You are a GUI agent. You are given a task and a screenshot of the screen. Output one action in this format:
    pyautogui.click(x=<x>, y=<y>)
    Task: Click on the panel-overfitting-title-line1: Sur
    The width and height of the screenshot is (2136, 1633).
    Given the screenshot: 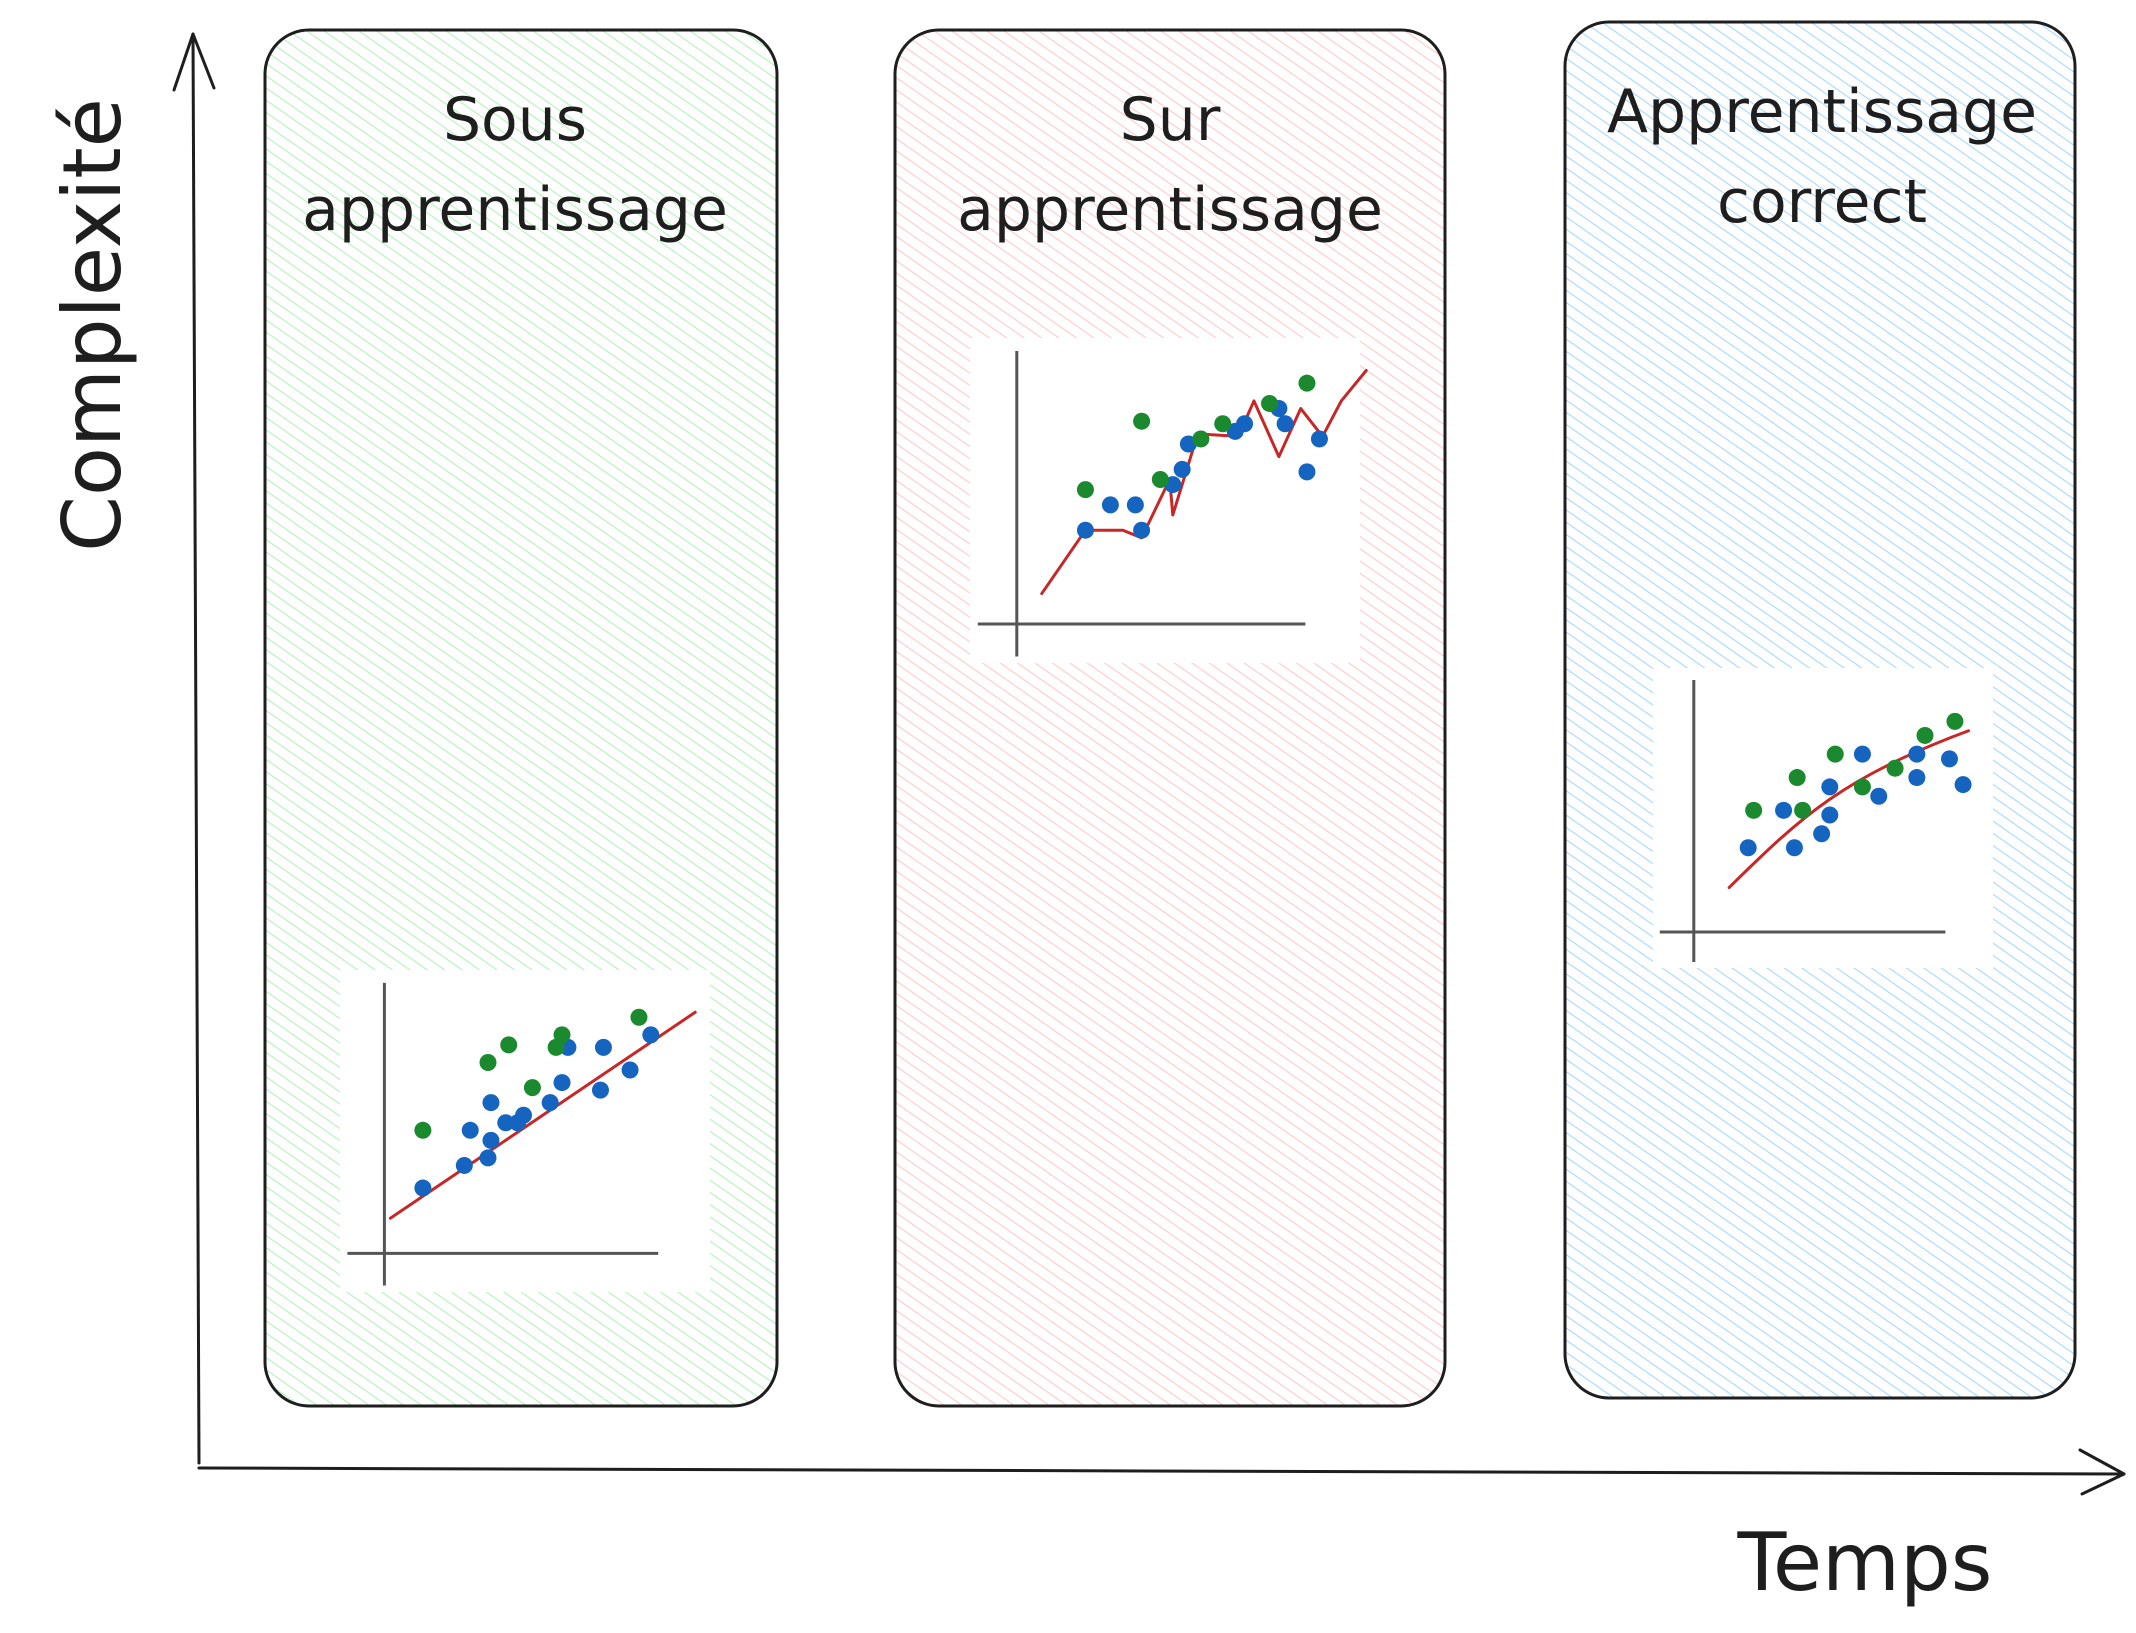 What is the action you would take?
    pyautogui.click(x=1170, y=120)
    